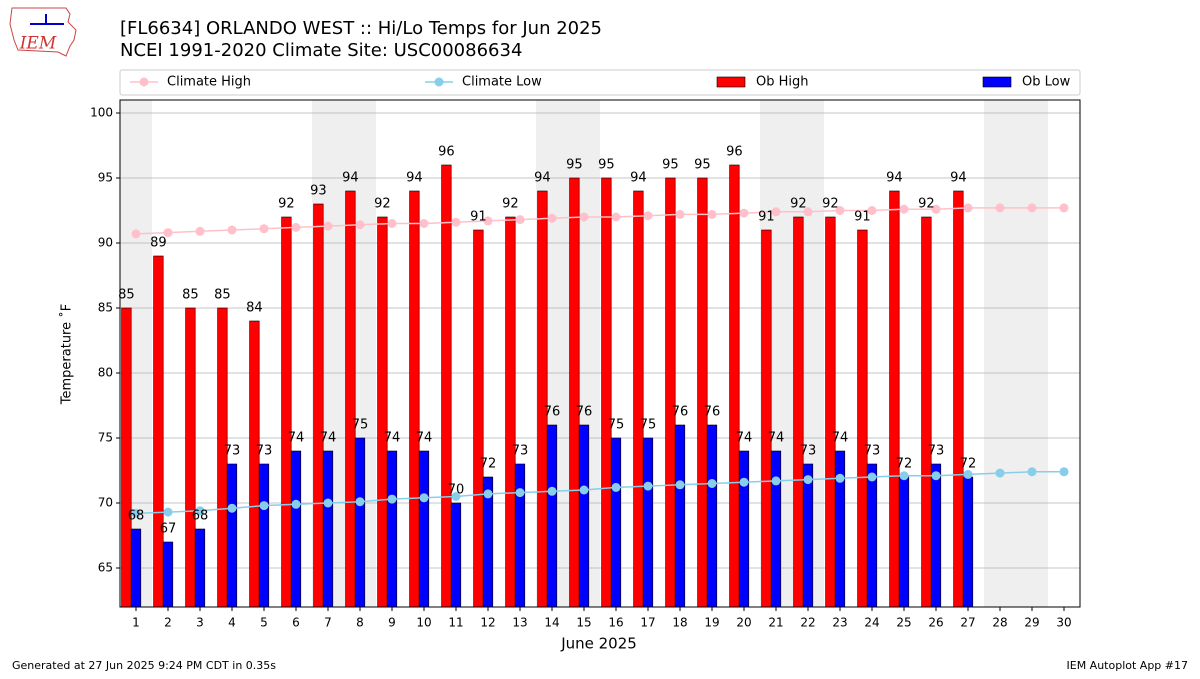  Describe the element at coordinates (105, 178) in the screenshot. I see `y-tick-label: 95` at that location.